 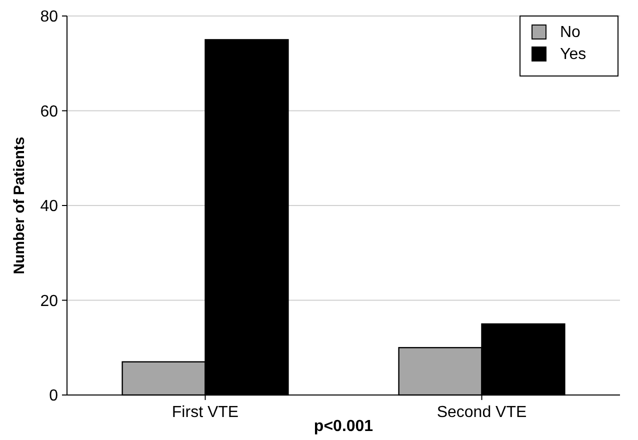 I want to click on y-tick-label: 80, so click(x=49, y=17).